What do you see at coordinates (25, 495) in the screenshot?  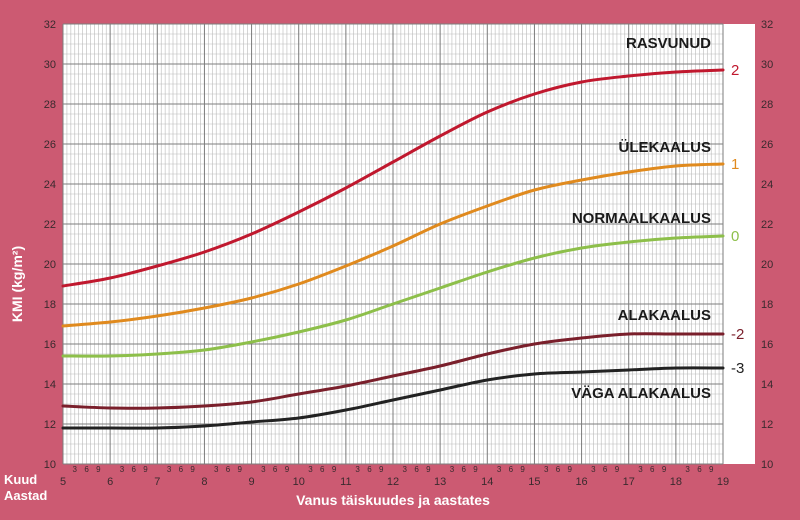 I see `corner-label-years: Aastad` at bounding box center [25, 495].